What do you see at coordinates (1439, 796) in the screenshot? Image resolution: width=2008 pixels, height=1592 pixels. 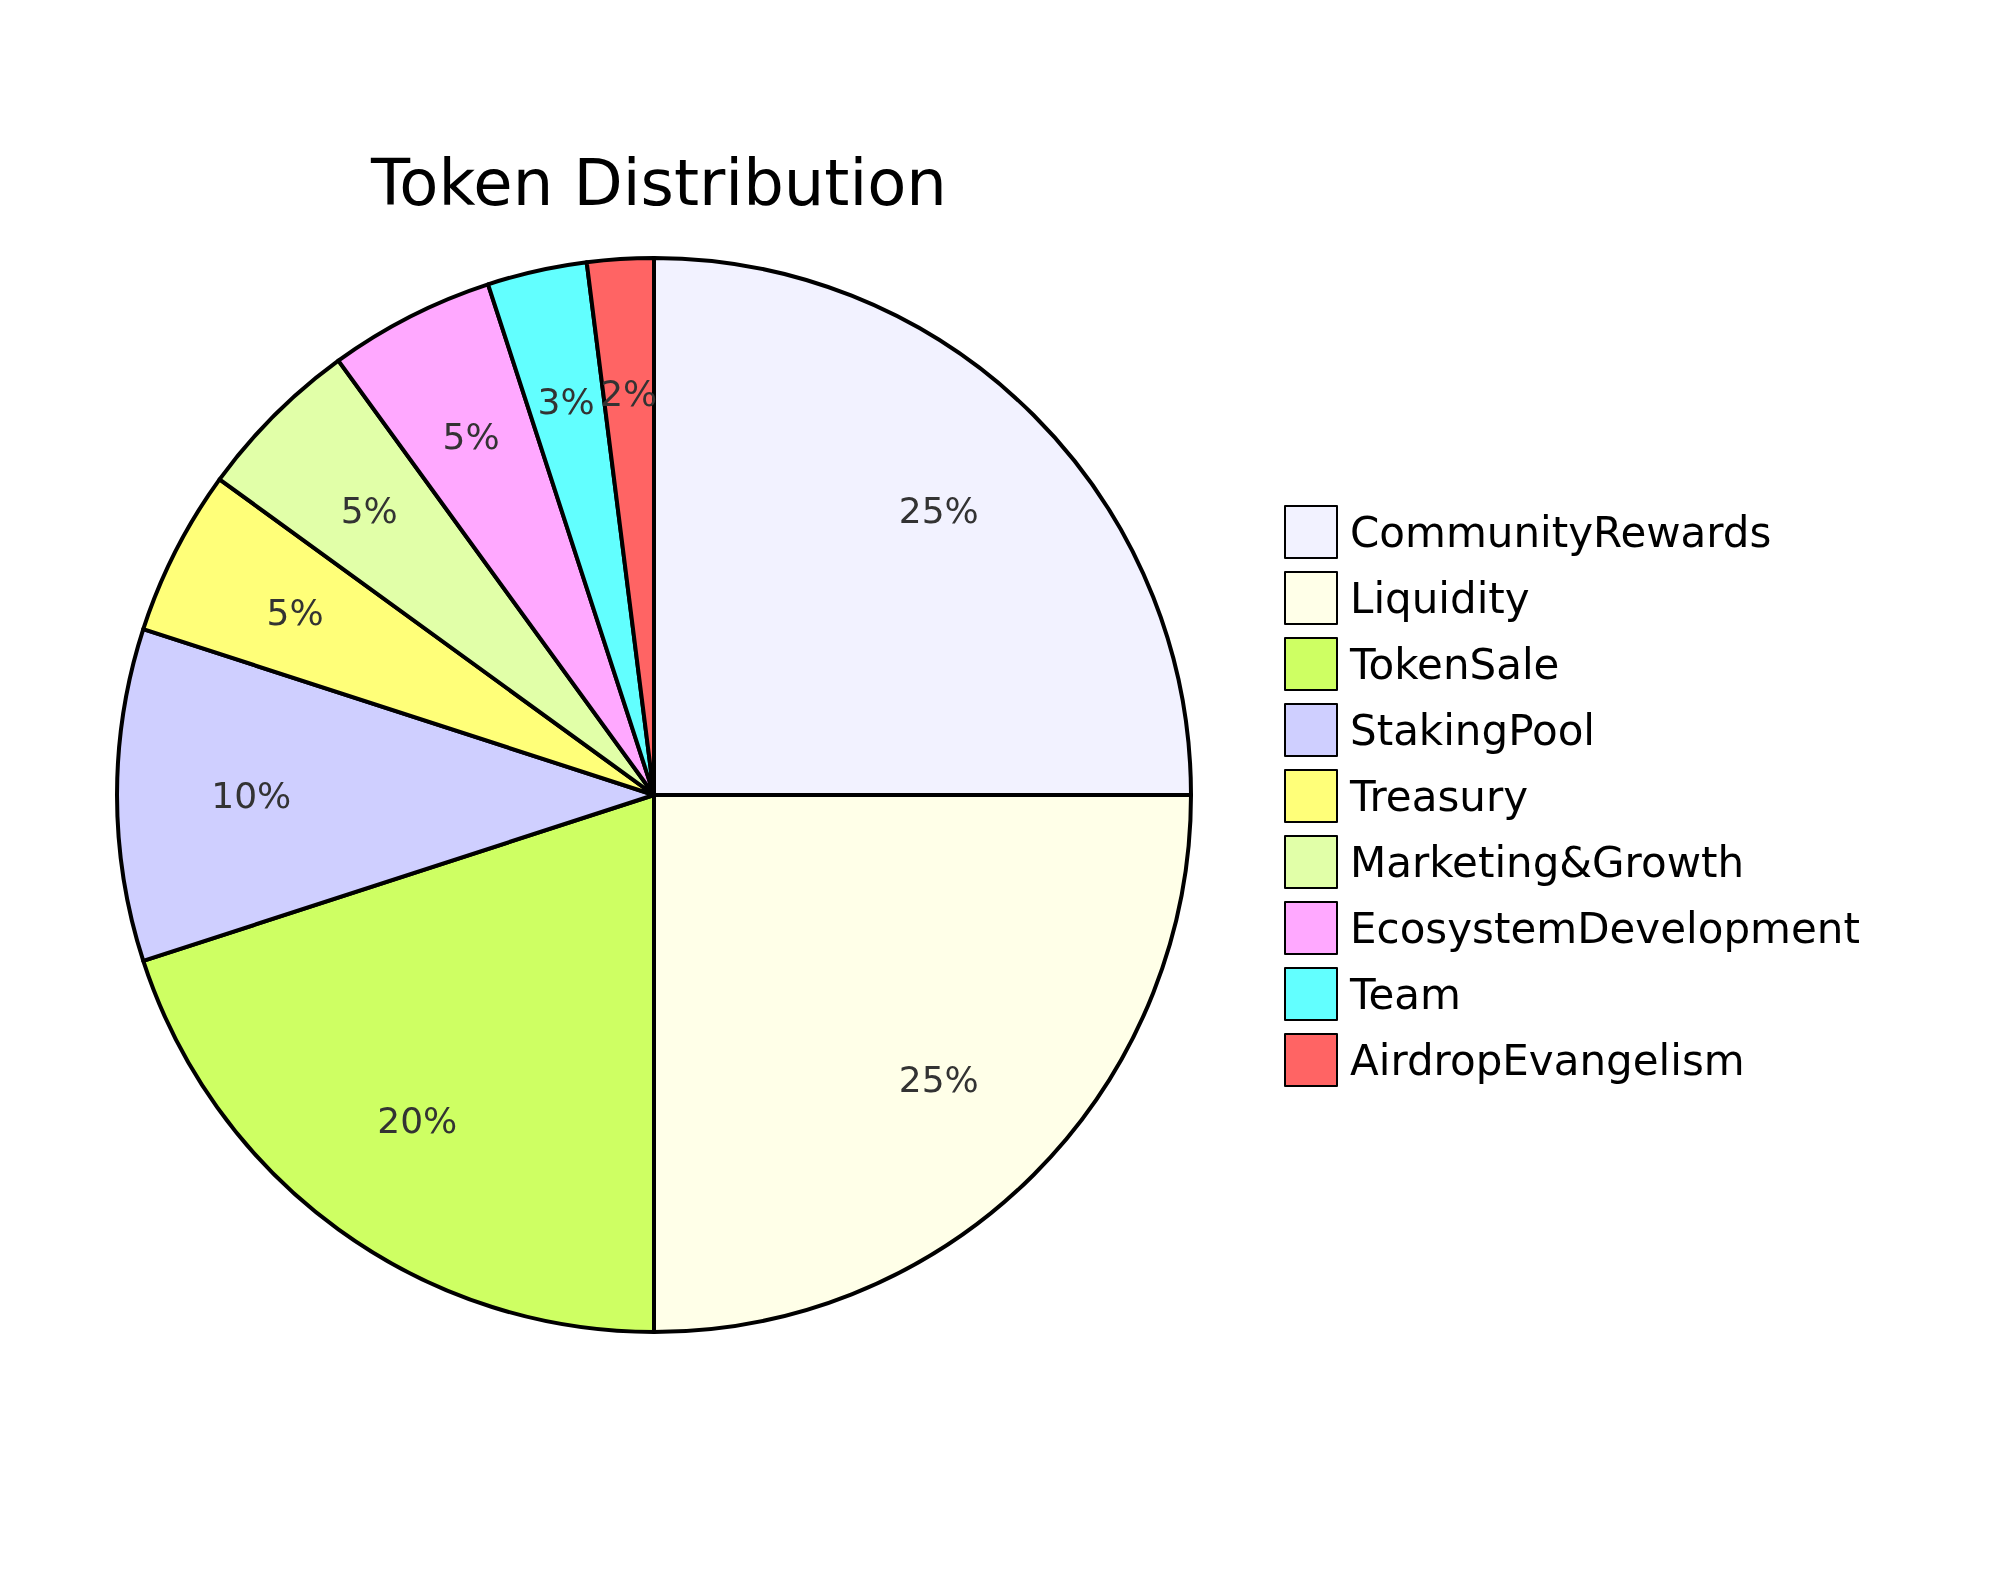 I see `legend-label: Treasury` at bounding box center [1439, 796].